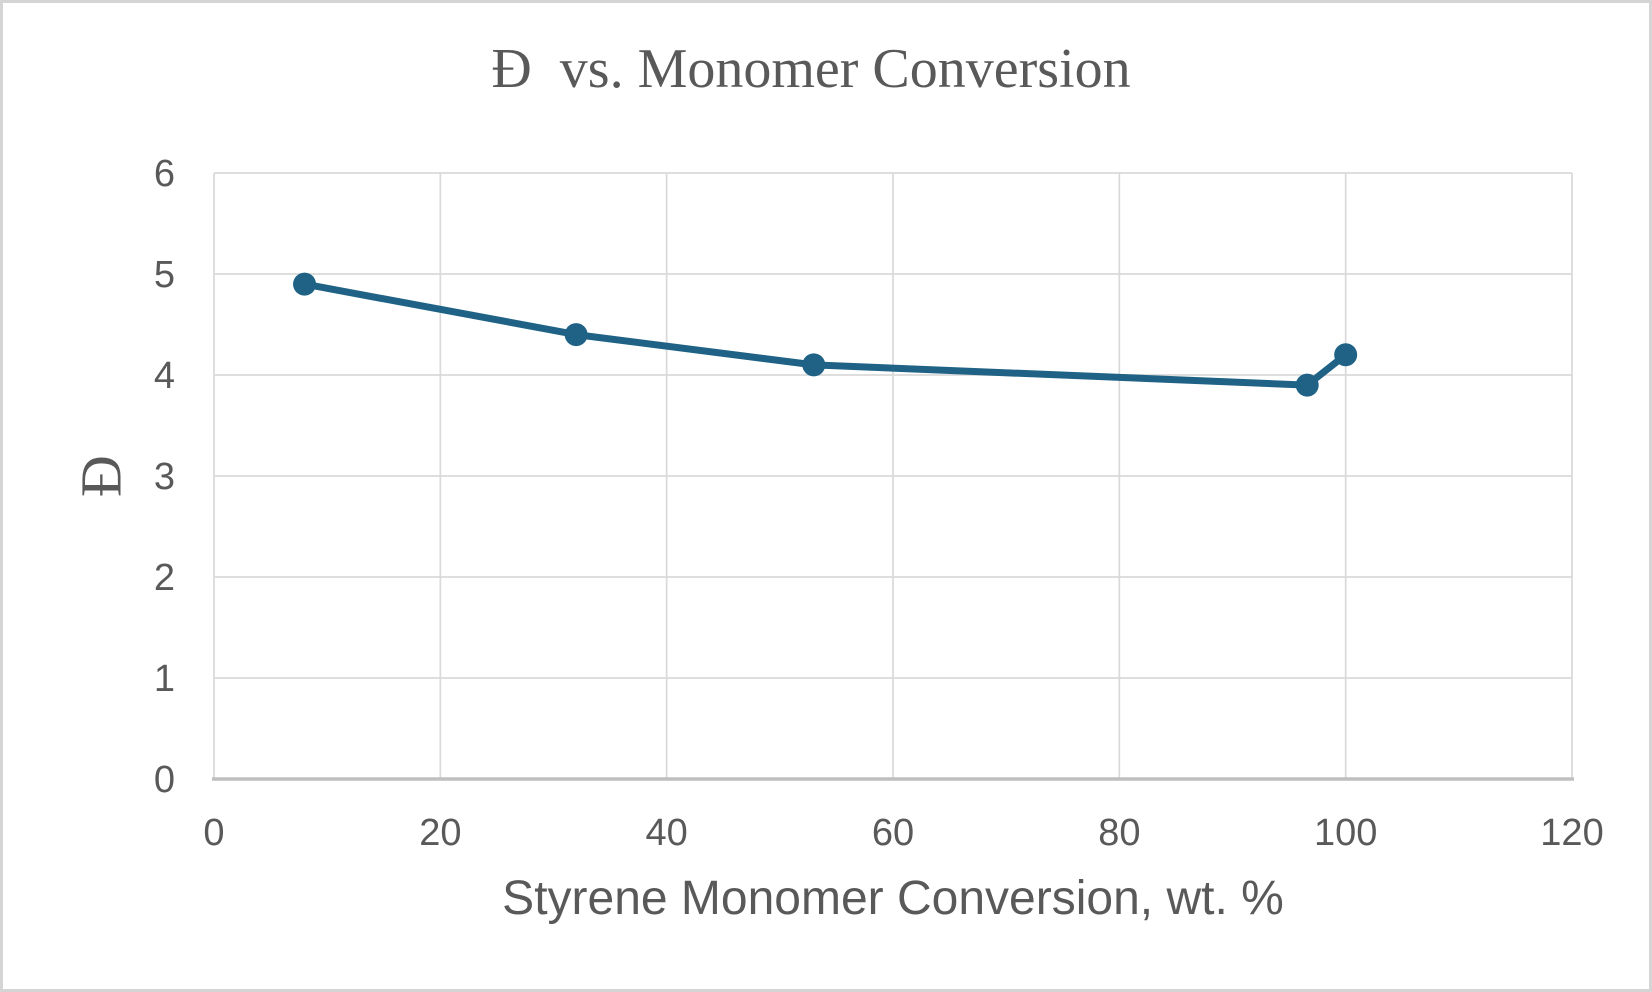 The width and height of the screenshot is (1652, 992). What do you see at coordinates (164, 679) in the screenshot?
I see `y-tick-label: 1` at bounding box center [164, 679].